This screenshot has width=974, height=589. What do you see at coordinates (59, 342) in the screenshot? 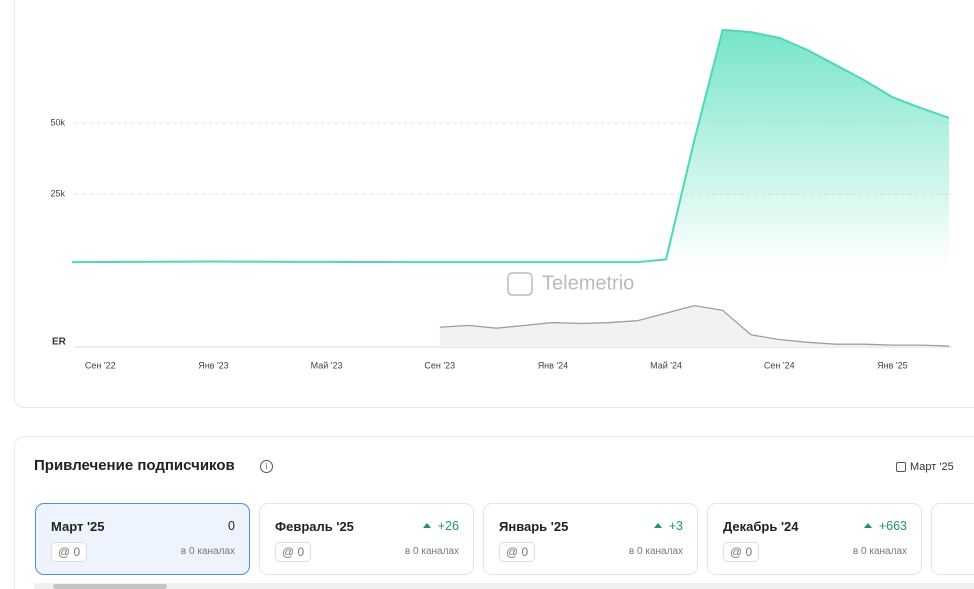
I see `er-label: ER` at bounding box center [59, 342].